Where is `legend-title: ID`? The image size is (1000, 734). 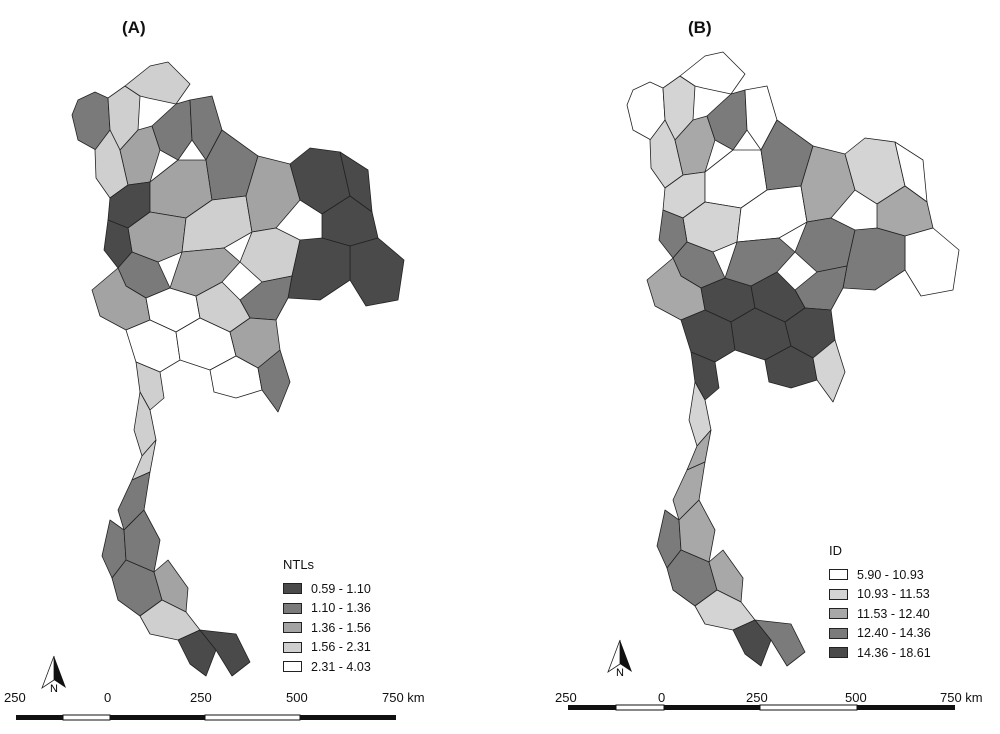
legend-title: ID is located at coordinates (835, 550).